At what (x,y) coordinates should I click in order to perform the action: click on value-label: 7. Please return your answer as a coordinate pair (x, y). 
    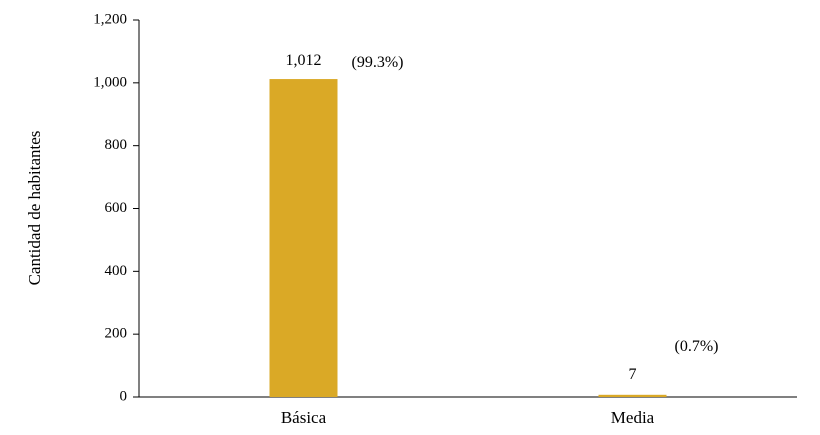
    Looking at the image, I should click on (633, 374).